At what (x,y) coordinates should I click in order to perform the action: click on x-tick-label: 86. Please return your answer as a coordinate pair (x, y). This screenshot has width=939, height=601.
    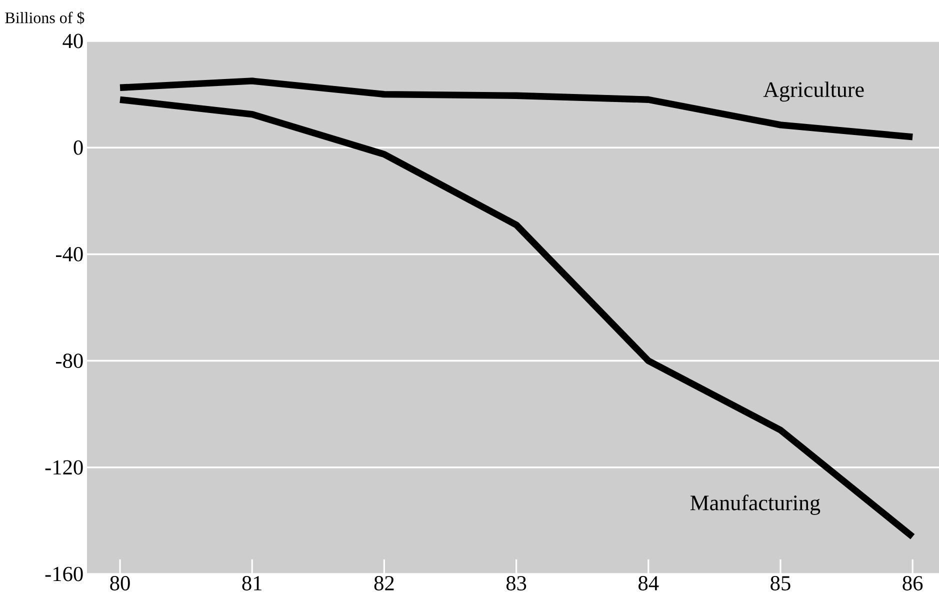
    Looking at the image, I should click on (912, 583).